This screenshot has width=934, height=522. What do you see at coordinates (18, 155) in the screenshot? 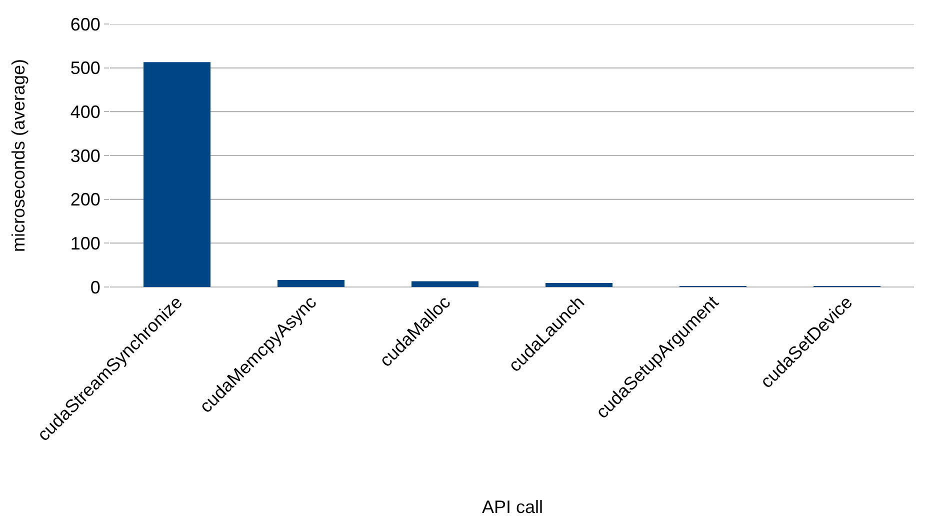
I see `y-axis-title: microseconds (average)` at bounding box center [18, 155].